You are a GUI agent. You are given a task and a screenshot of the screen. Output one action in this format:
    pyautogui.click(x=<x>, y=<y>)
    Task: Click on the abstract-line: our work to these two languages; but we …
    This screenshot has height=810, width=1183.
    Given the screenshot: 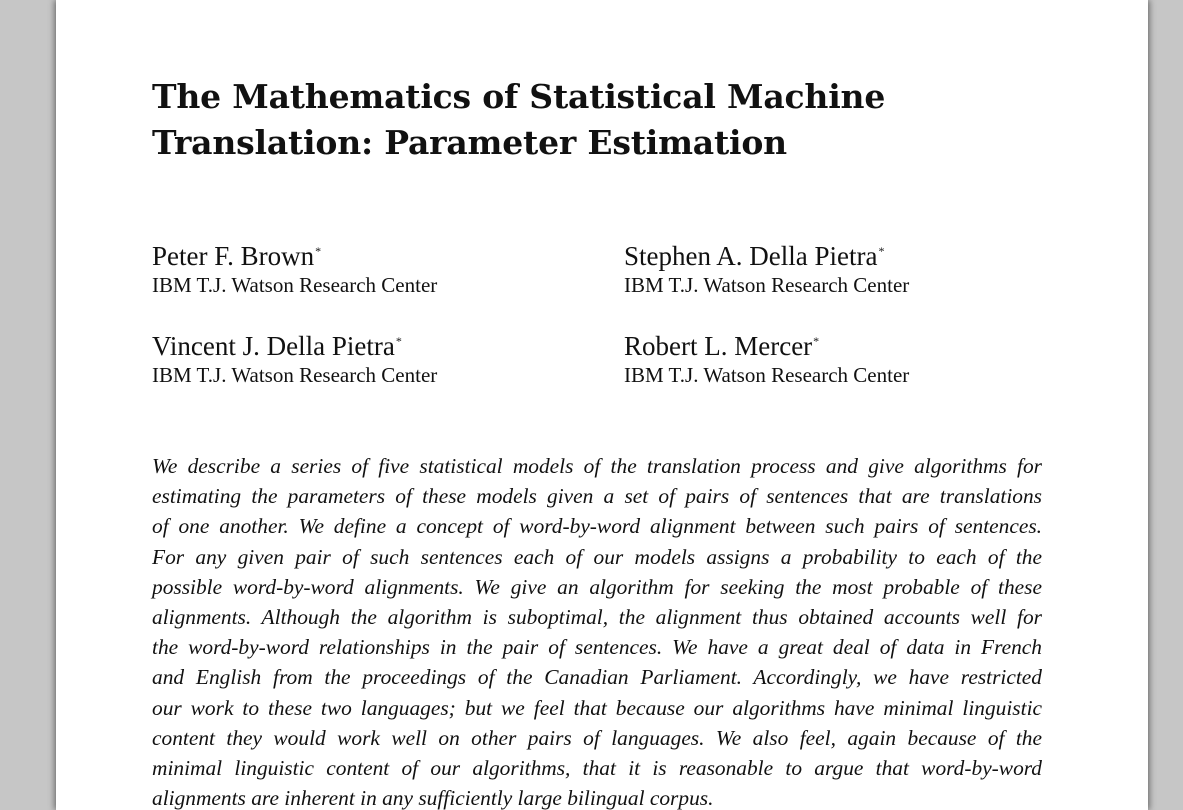 What is the action you would take?
    pyautogui.click(x=597, y=707)
    